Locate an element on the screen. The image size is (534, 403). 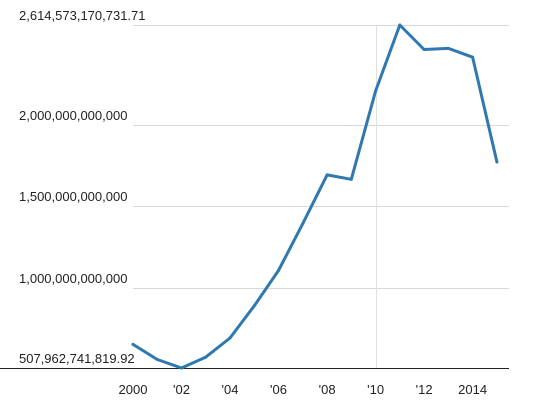
x-tick-label: 2000 is located at coordinates (133, 389).